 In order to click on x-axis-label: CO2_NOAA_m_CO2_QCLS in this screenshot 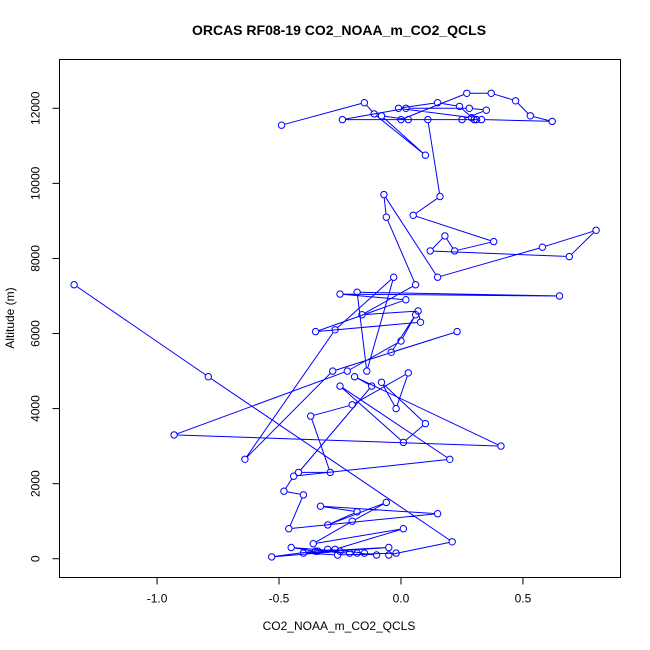, I will do `click(339, 626)`.